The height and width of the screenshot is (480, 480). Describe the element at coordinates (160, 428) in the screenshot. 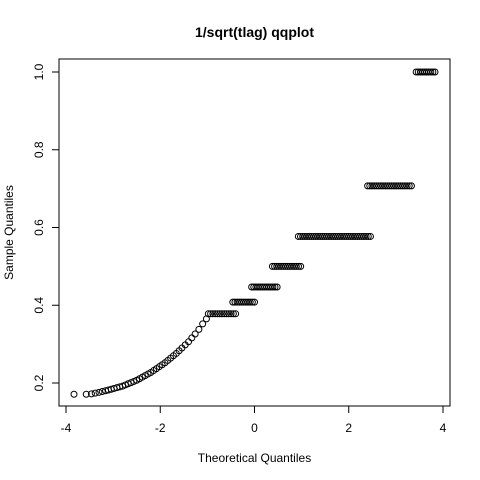

I see `x-tick-label: -2` at that location.